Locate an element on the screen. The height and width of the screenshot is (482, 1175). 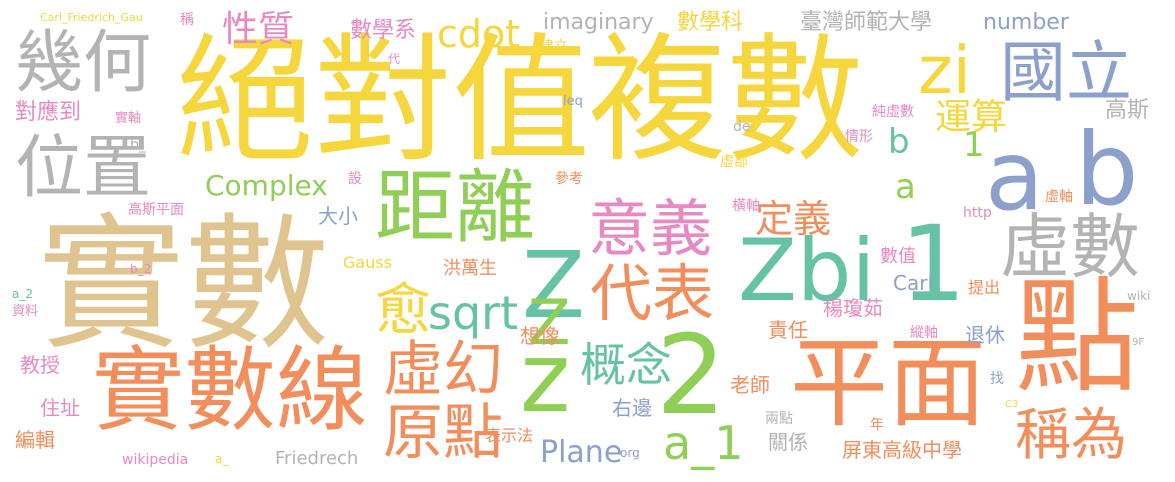
cloud-word: 縱軸 is located at coordinates (924, 333).